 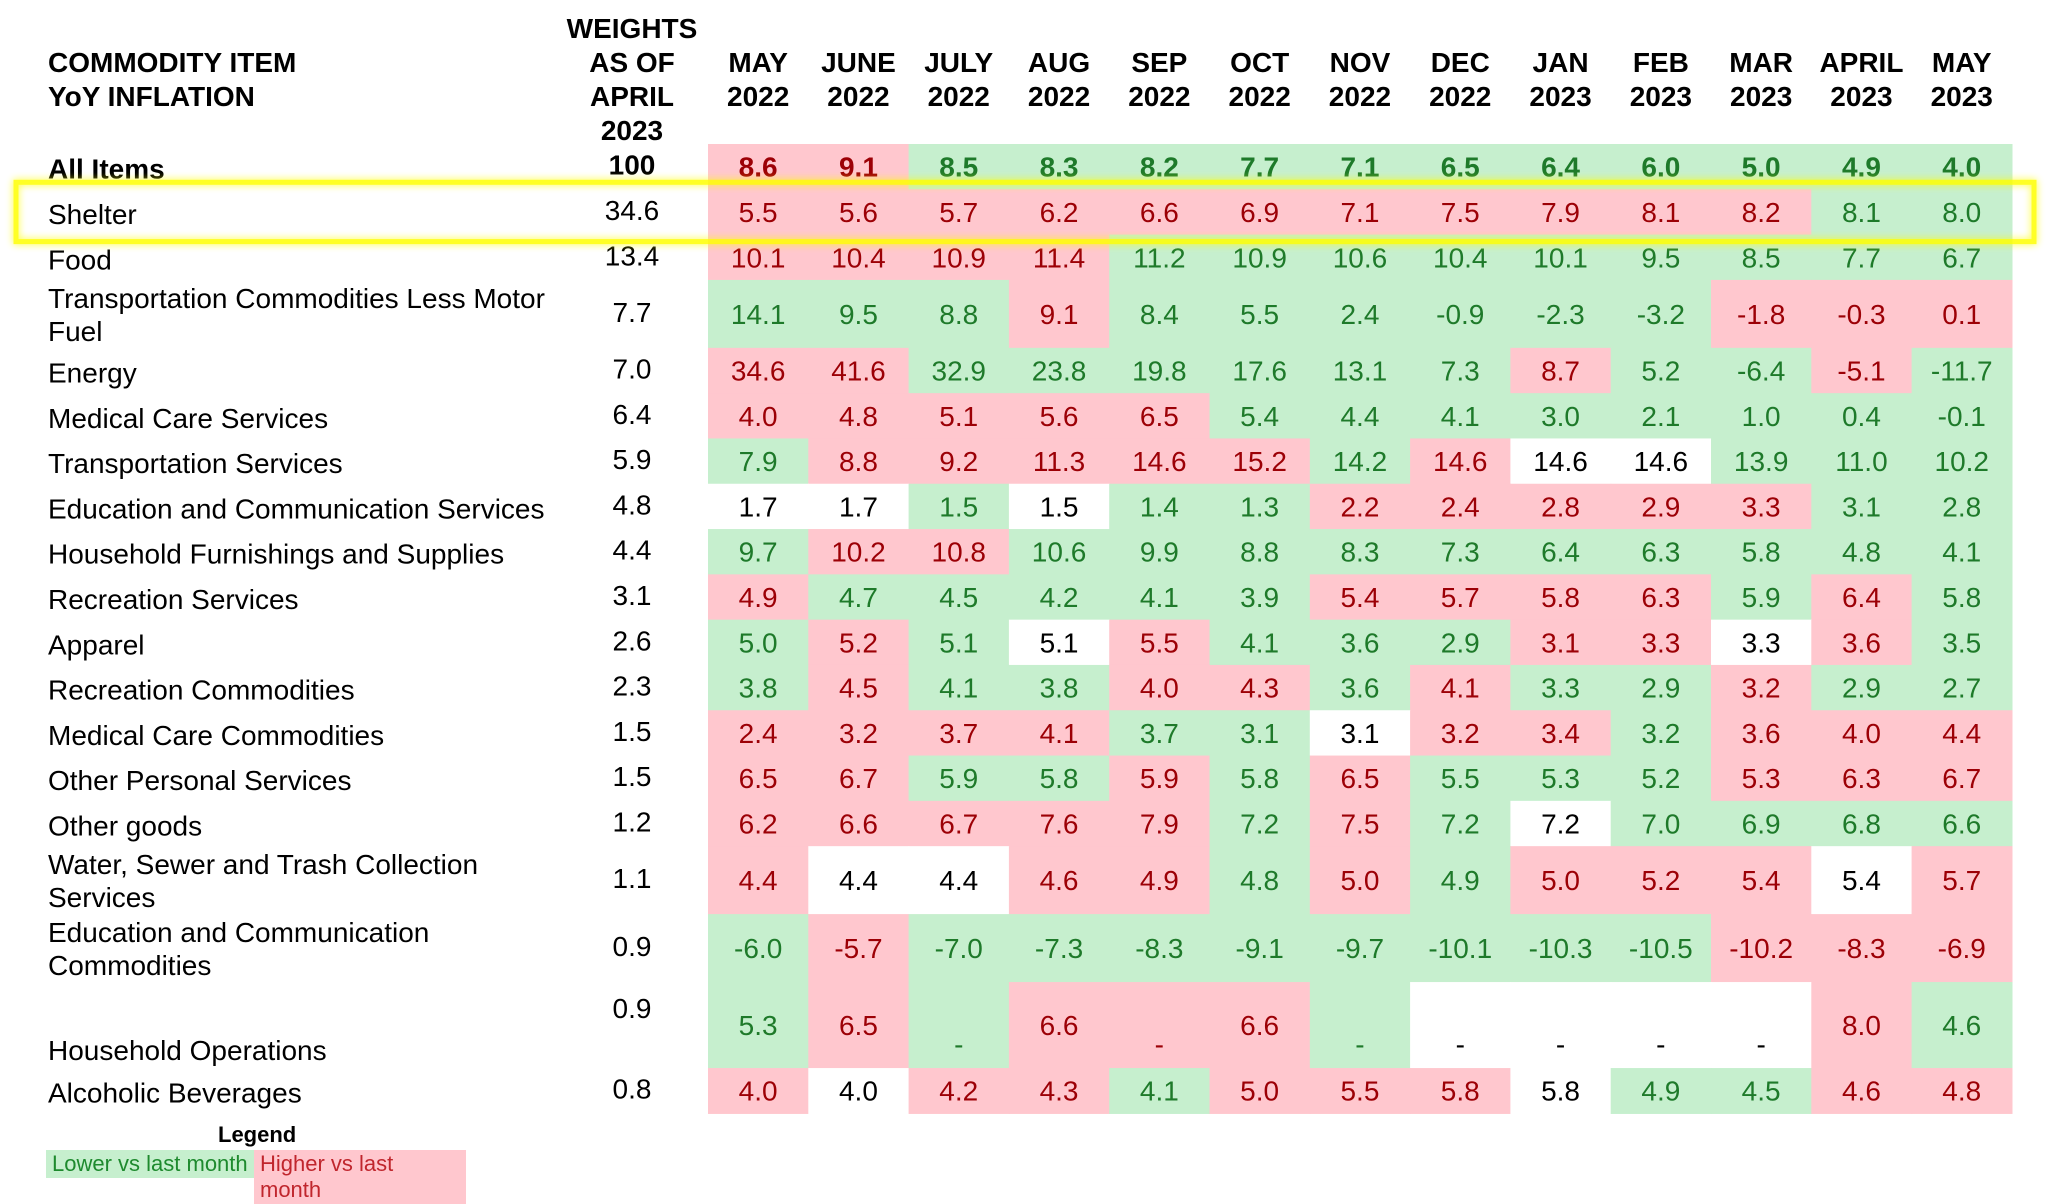 What do you see at coordinates (1159, 257) in the screenshot?
I see `cell-value: 11.2` at bounding box center [1159, 257].